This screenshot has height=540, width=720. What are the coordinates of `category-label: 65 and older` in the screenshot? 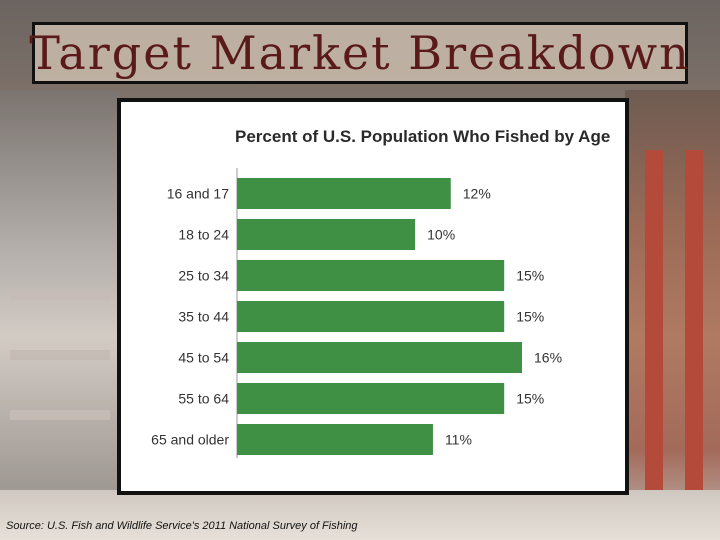 It's located at (190, 440).